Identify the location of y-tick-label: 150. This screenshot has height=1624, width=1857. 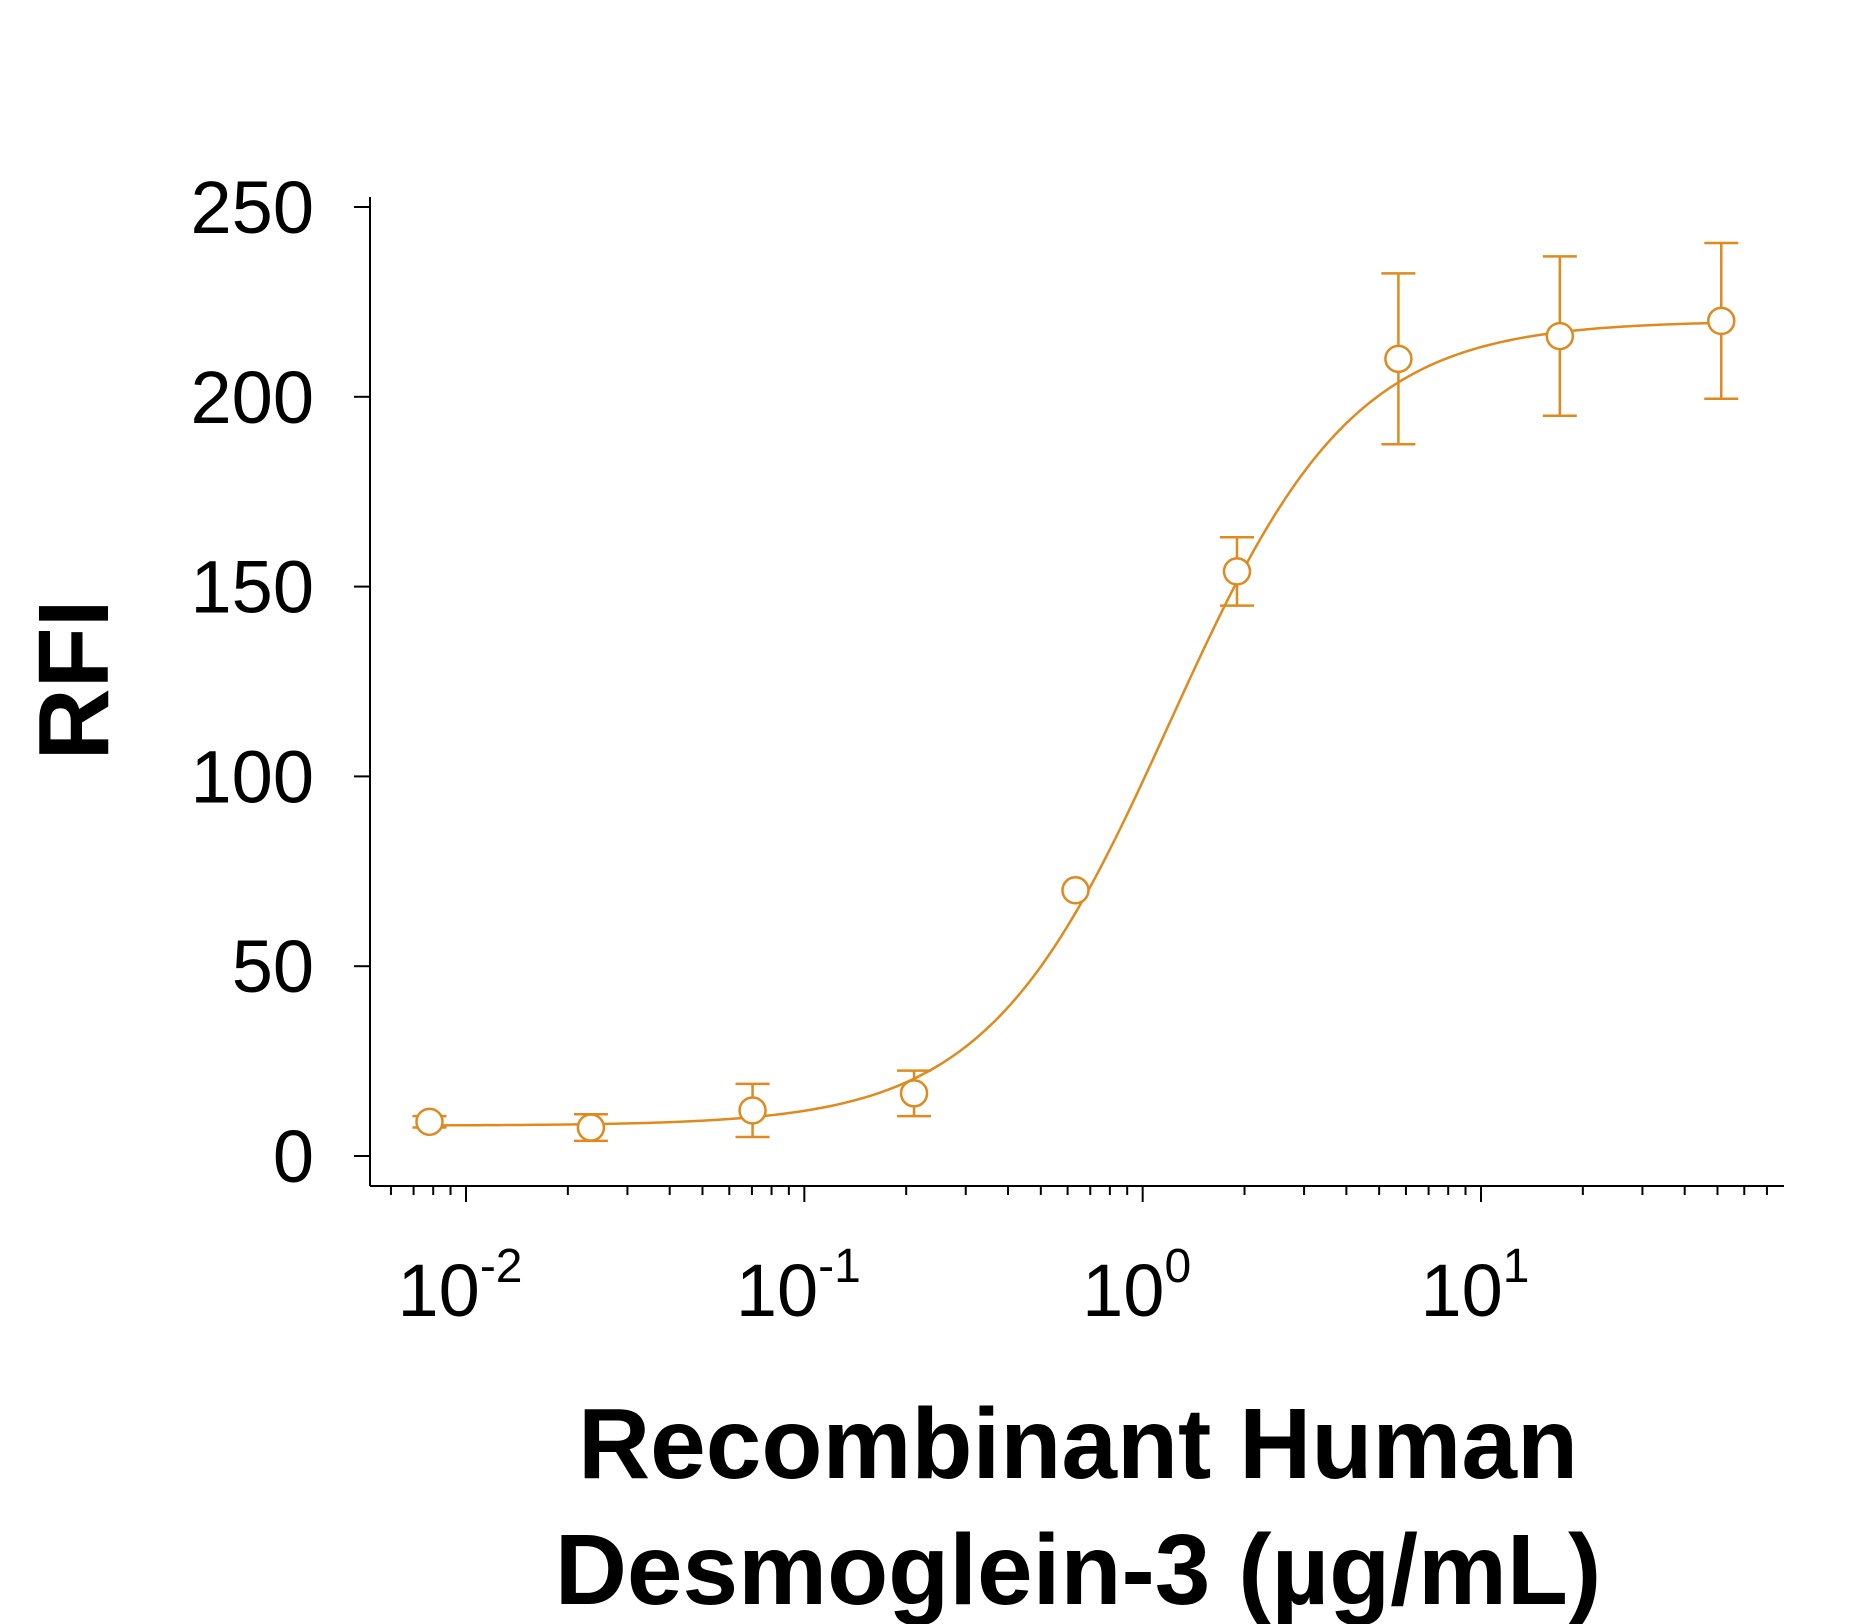
(252, 587).